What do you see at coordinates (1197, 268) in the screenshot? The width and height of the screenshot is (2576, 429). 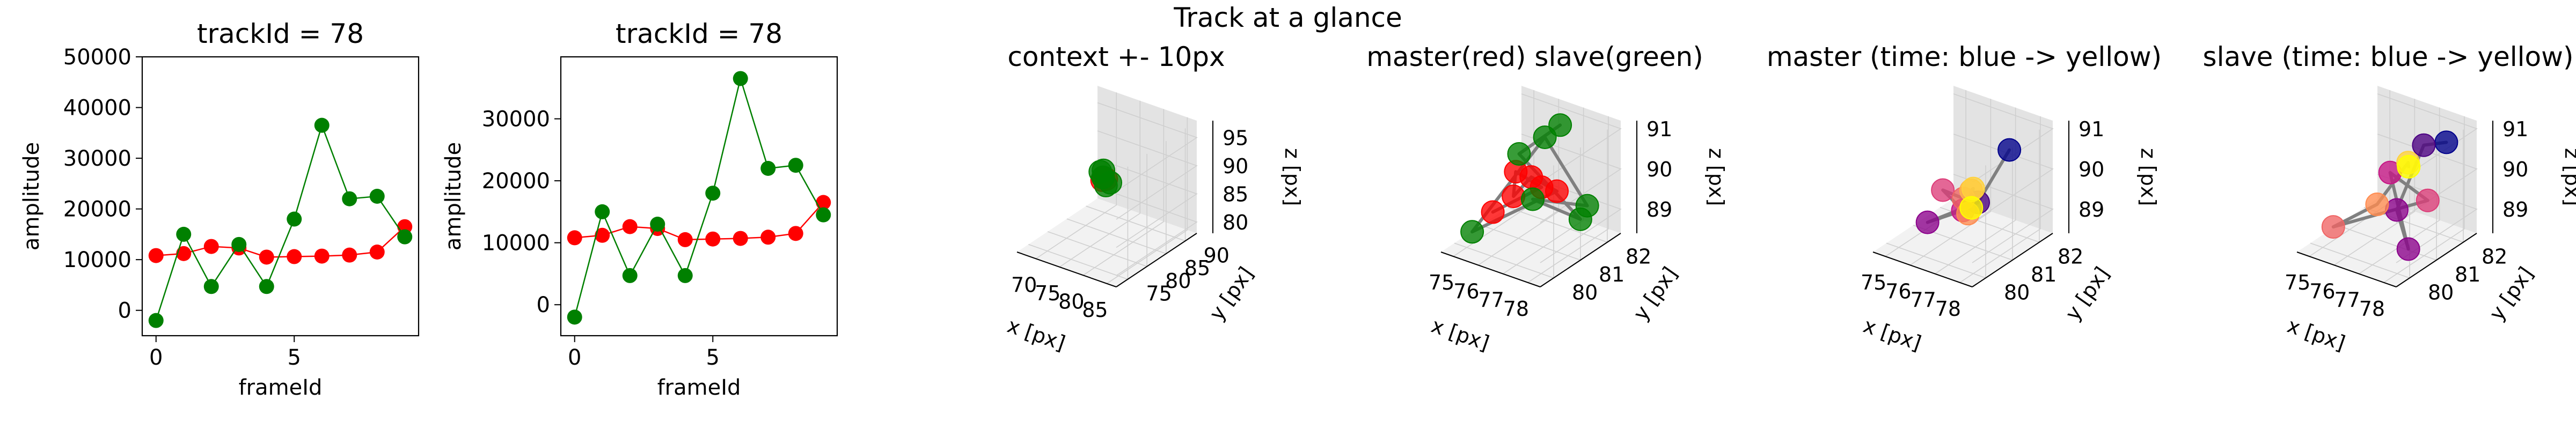 I see `y-tick-label: 85` at bounding box center [1197, 268].